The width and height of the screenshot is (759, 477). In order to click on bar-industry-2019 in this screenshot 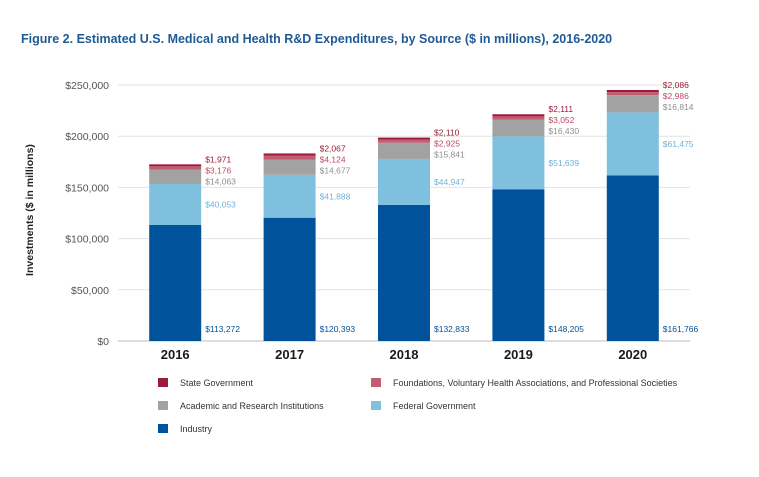, I will do `click(518, 265)`.